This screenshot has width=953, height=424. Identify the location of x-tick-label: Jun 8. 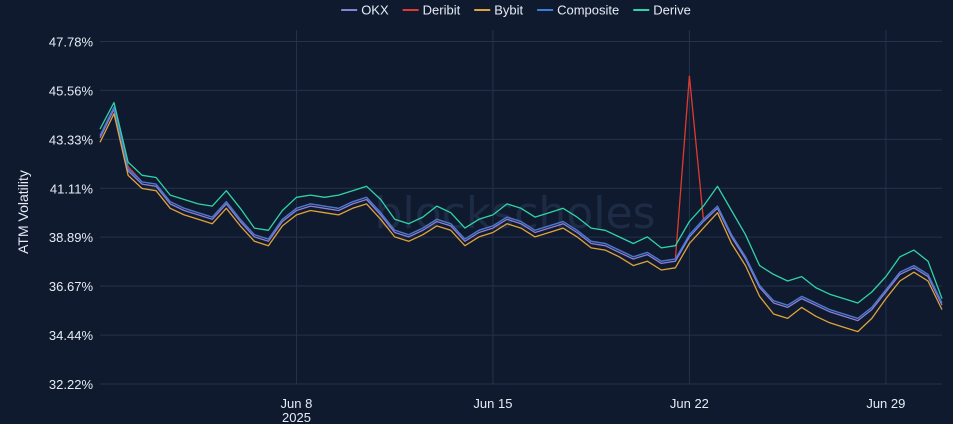
(297, 403).